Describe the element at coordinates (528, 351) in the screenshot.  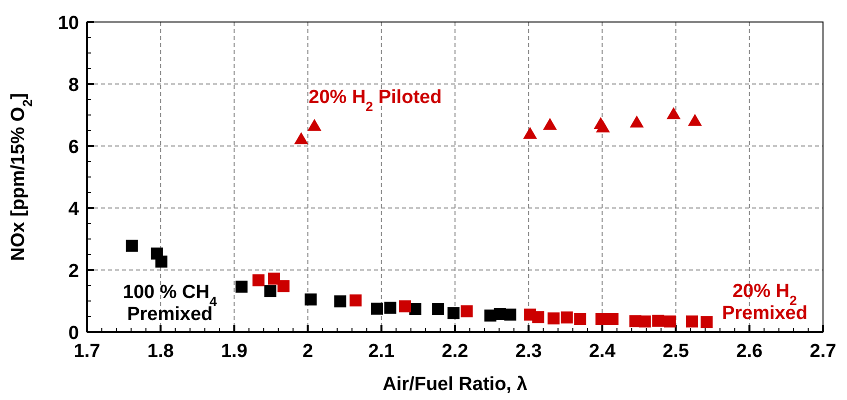
I see `x-tick-label: 2.3` at that location.